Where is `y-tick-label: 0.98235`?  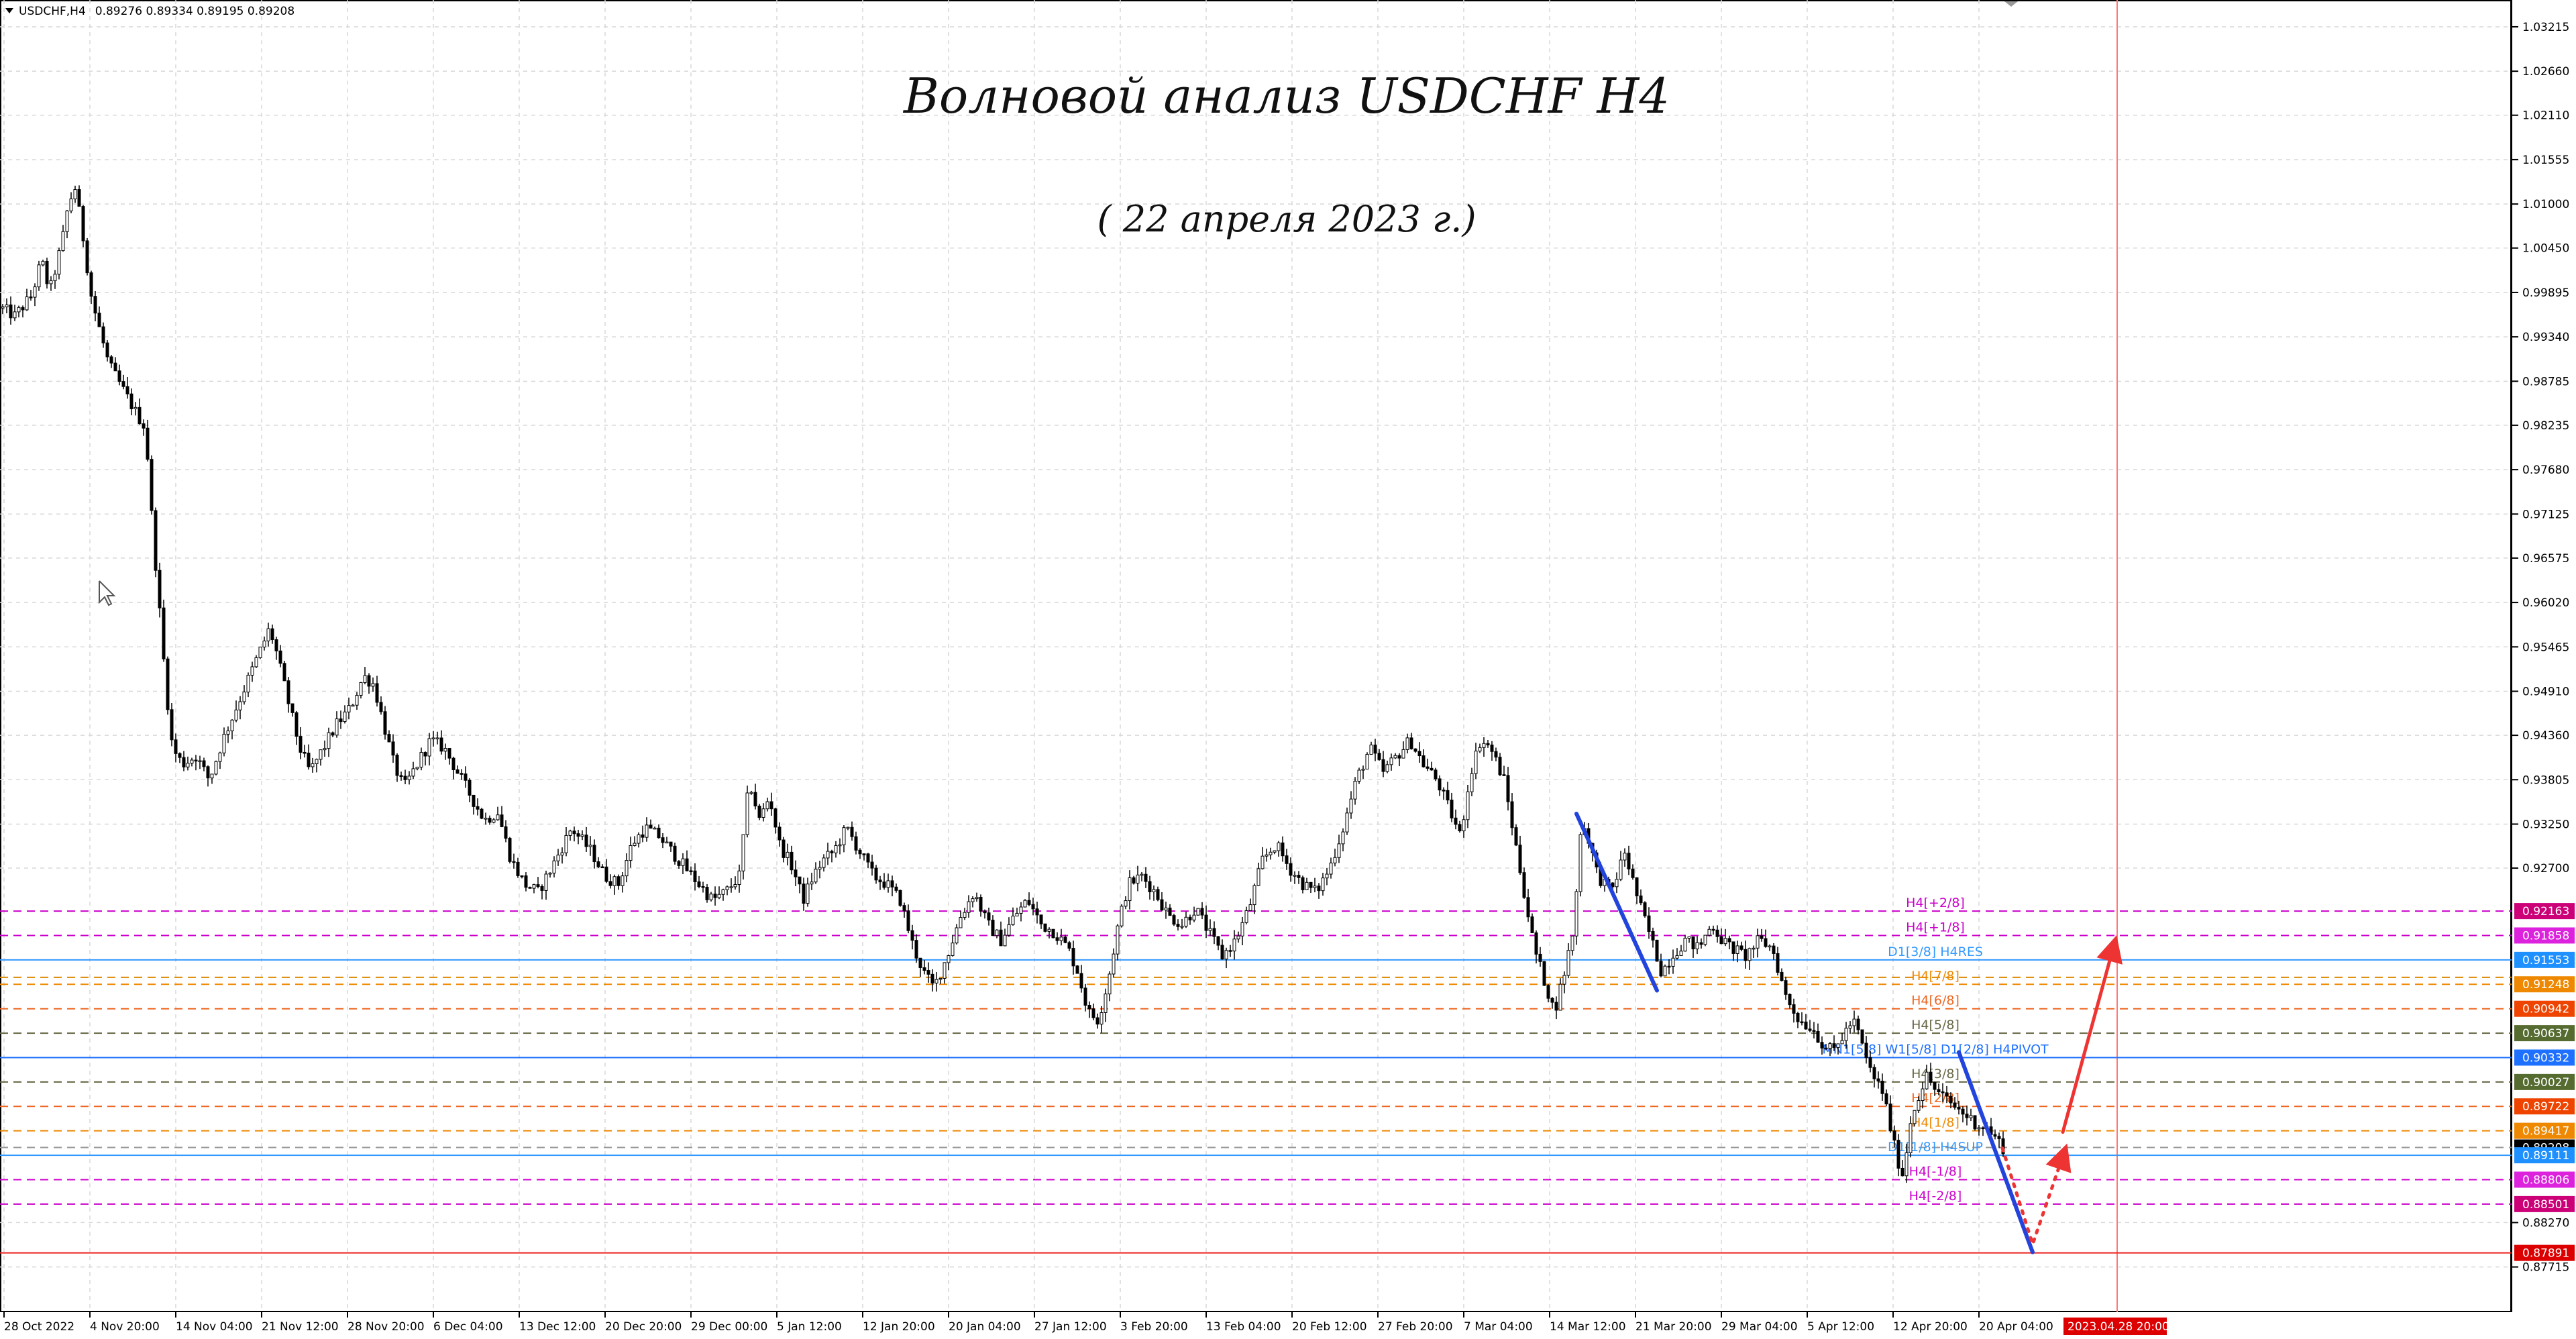 y-tick-label: 0.98235 is located at coordinates (2545, 426).